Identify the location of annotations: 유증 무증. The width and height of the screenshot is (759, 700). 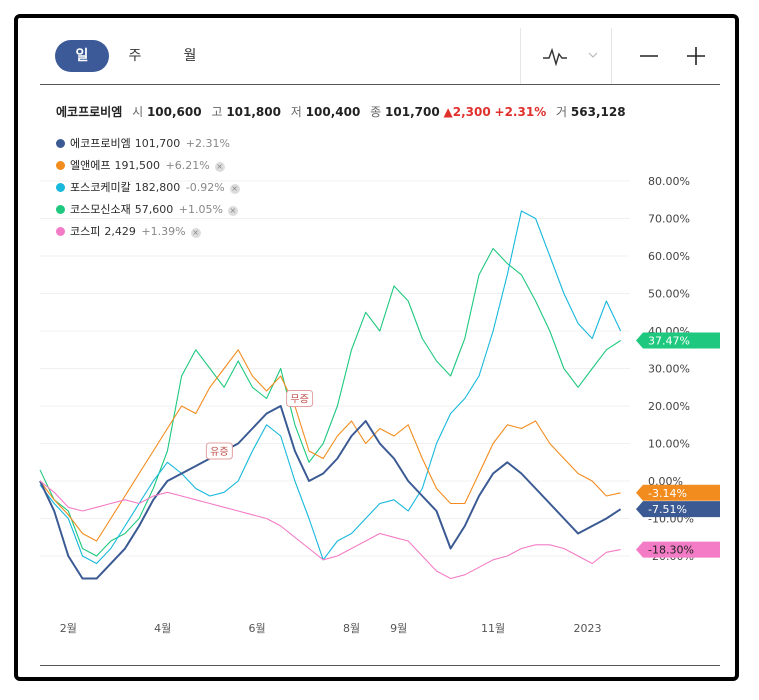
(259, 425).